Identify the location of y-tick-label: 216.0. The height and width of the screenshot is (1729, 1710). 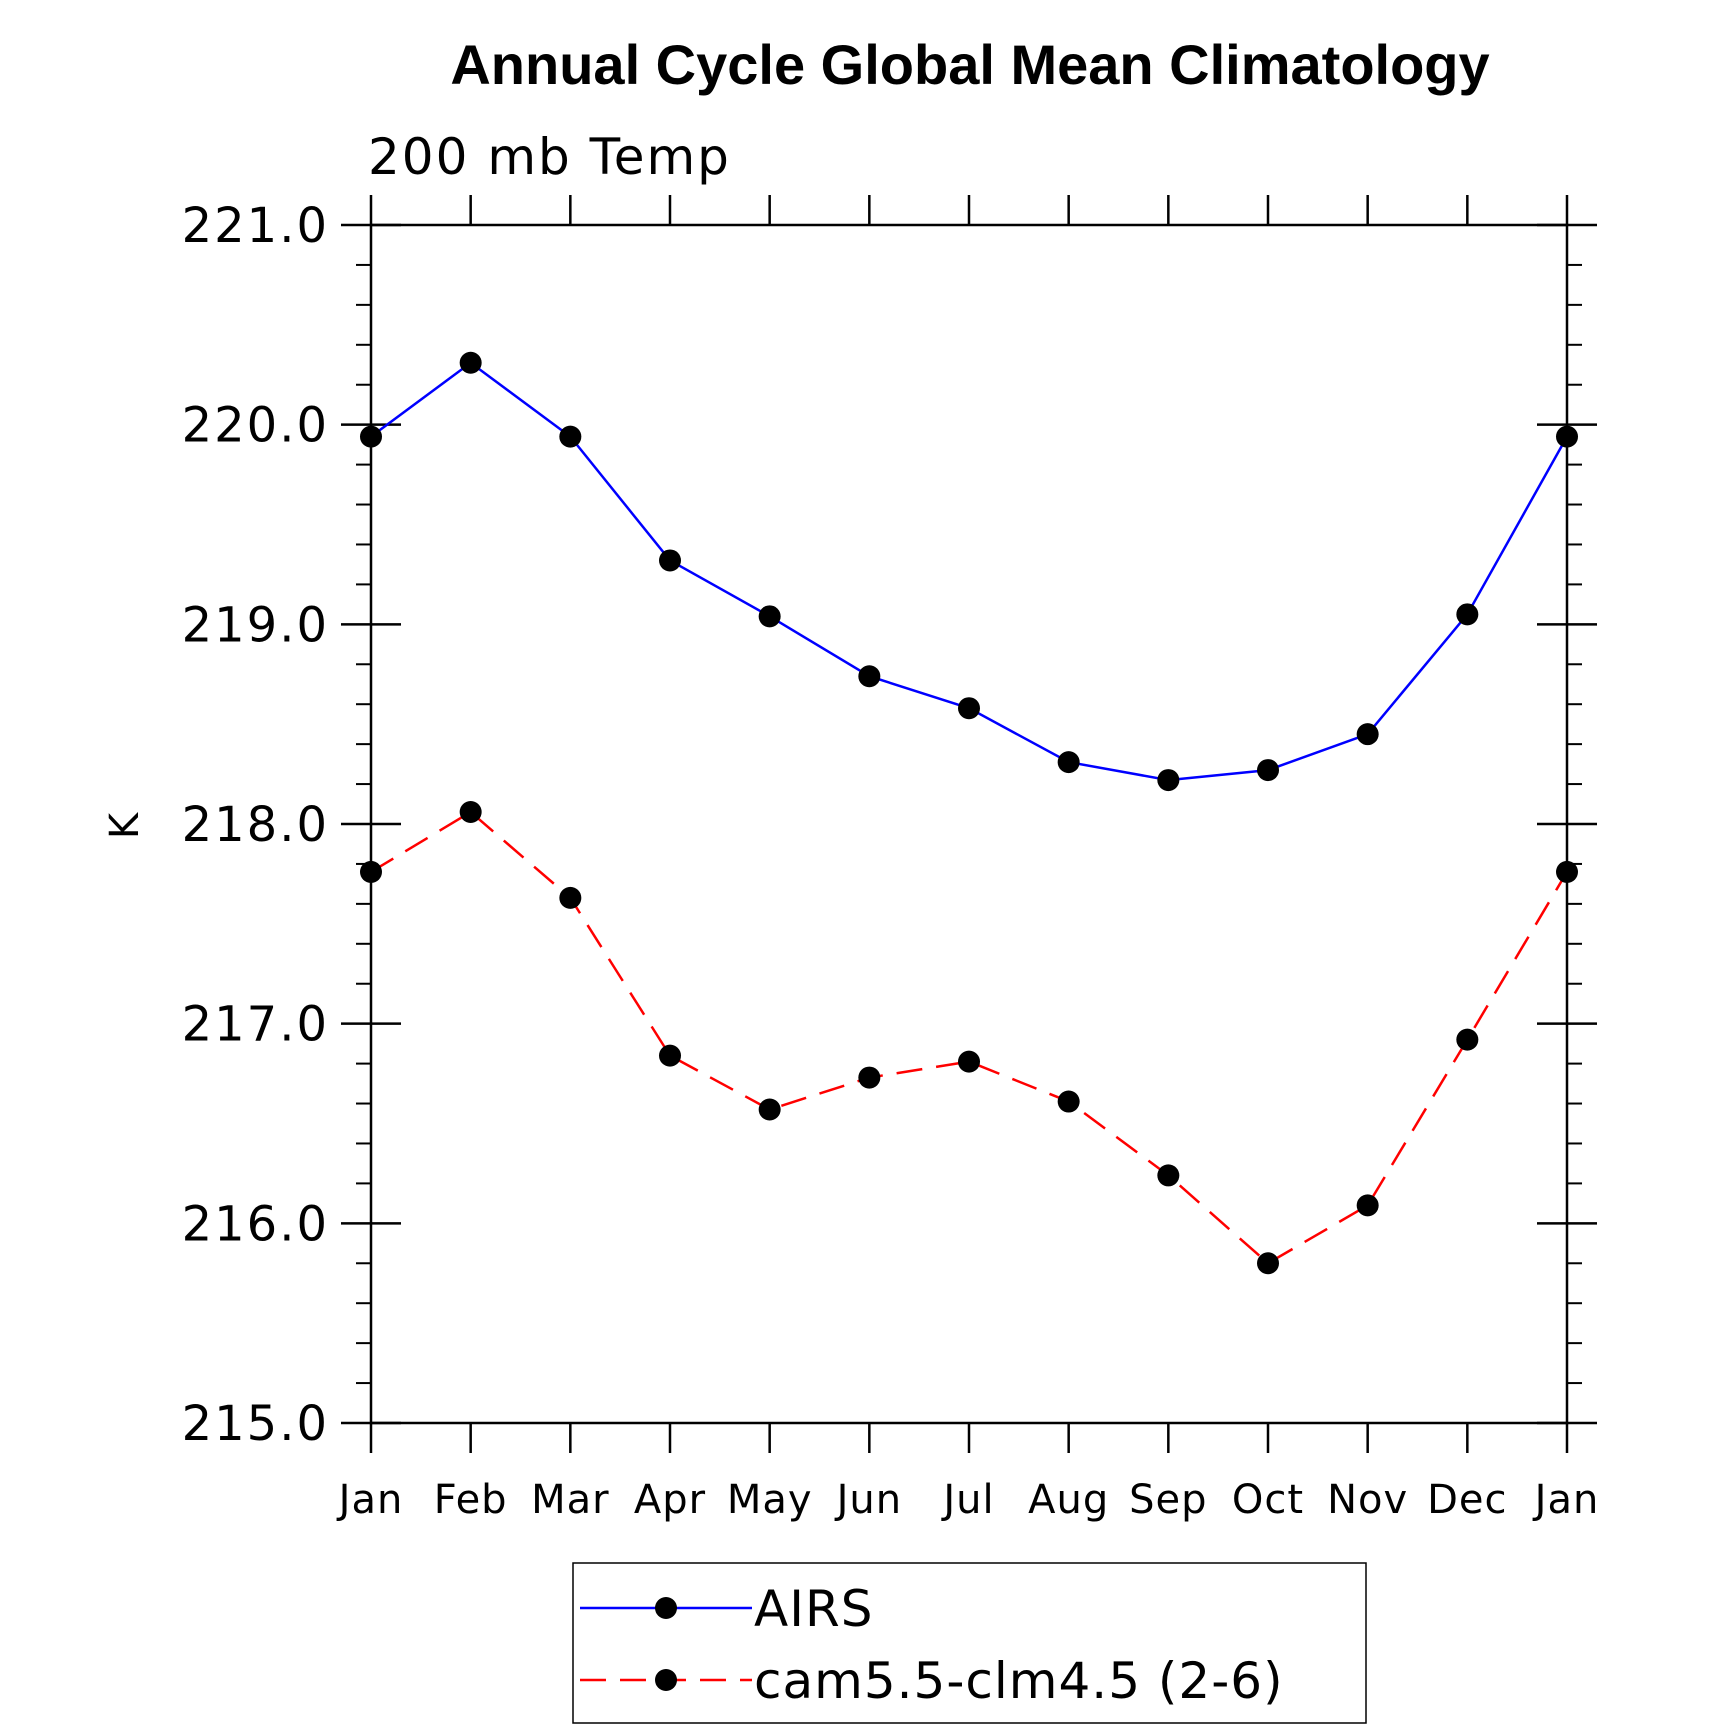
(255, 1224).